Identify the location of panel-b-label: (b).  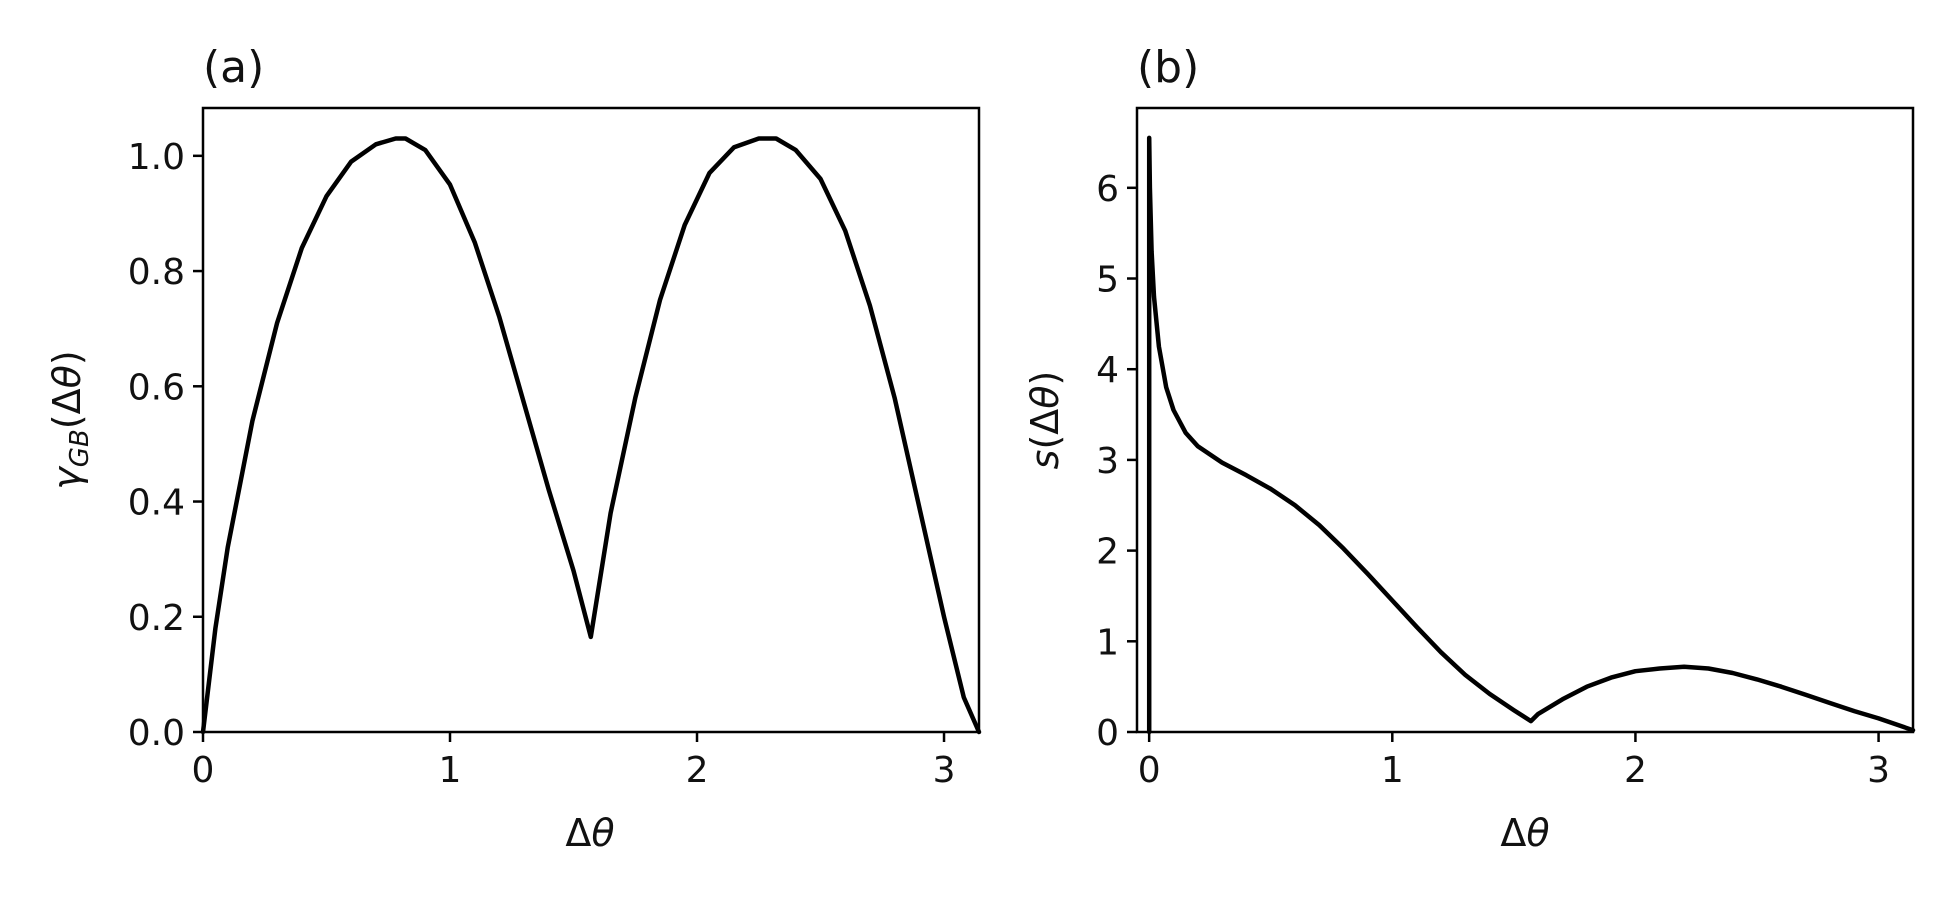
(1168, 67).